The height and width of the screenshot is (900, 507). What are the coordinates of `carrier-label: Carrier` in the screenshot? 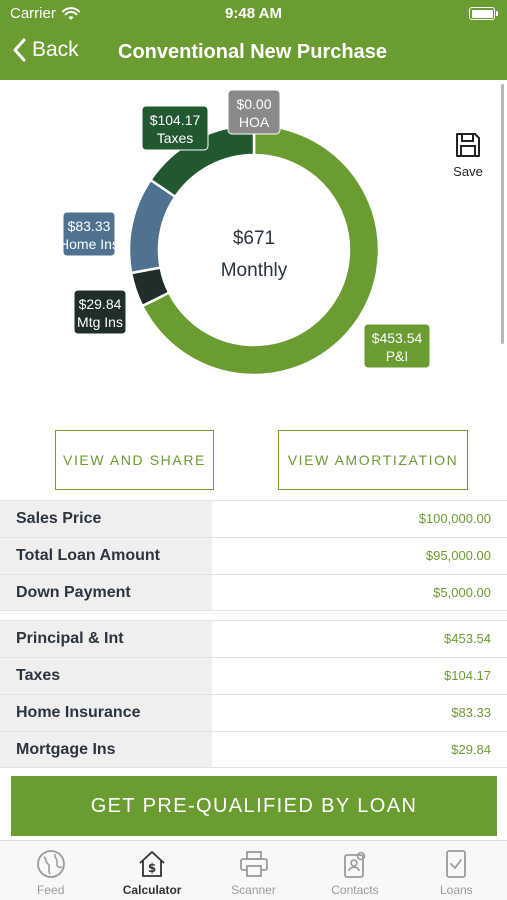 It's located at (33, 13).